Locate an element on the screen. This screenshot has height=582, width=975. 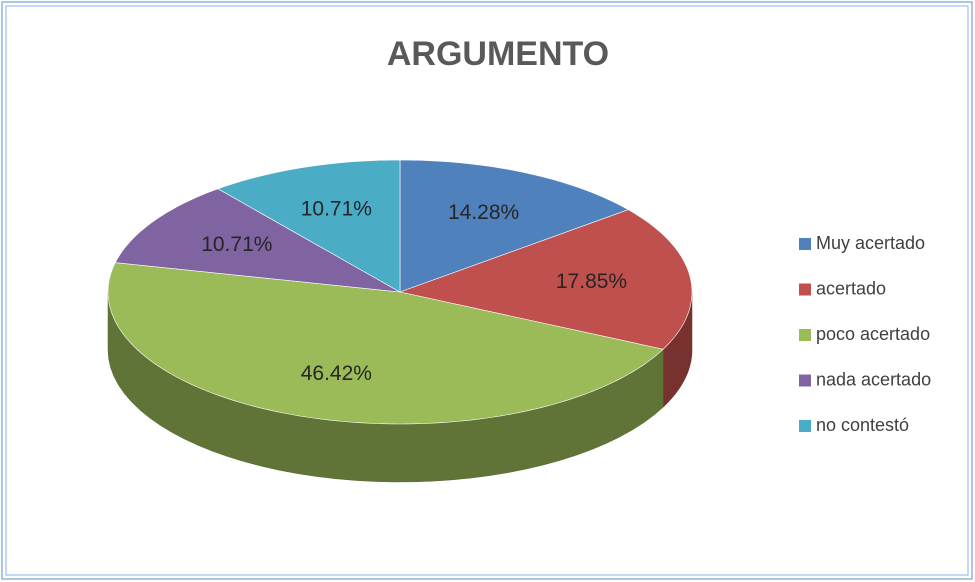
data-label: 46.42% is located at coordinates (336, 373).